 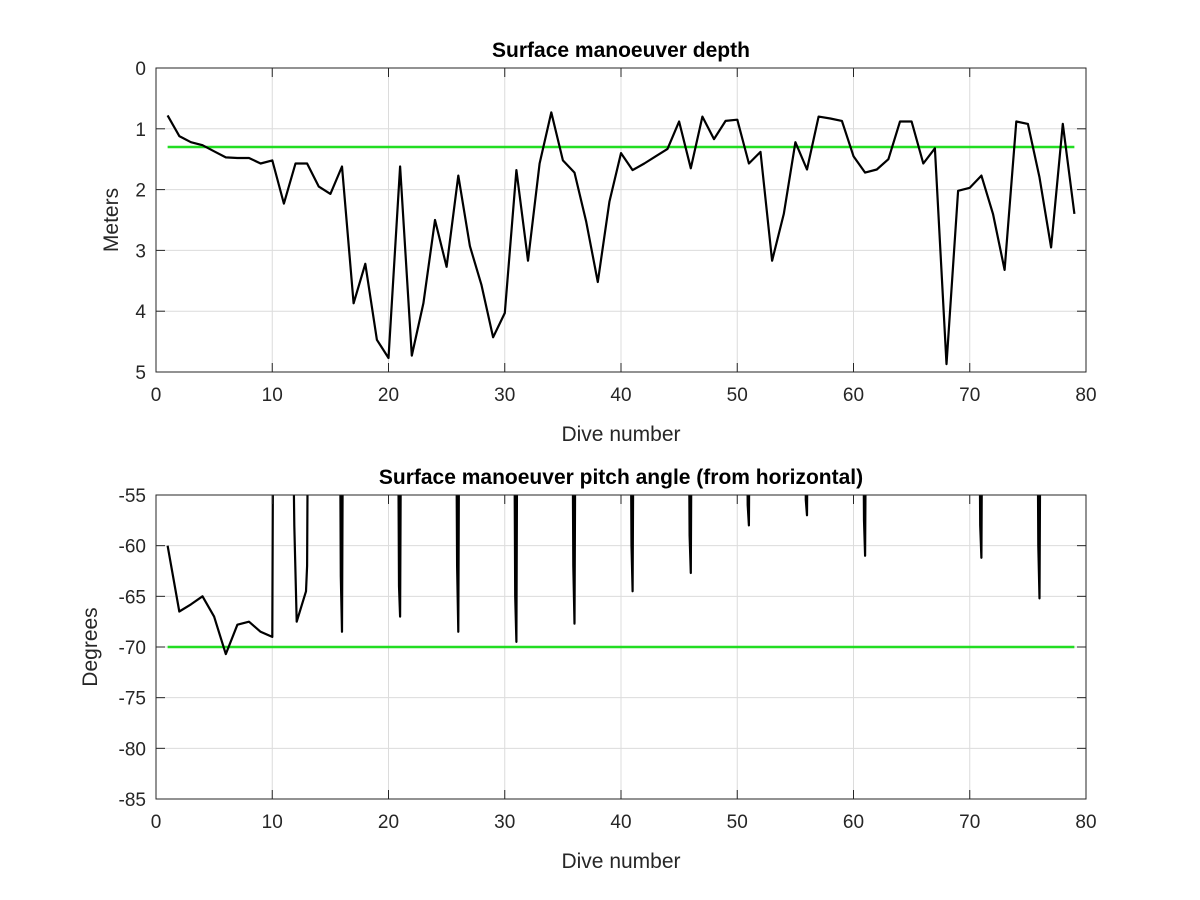 I want to click on y-tick-label: -80, so click(x=132, y=749).